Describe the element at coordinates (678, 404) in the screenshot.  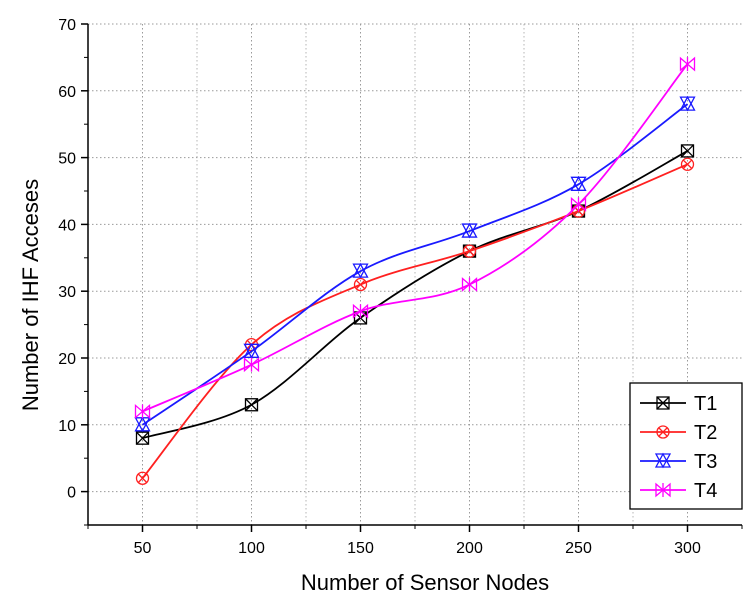
I see `legend-item-T1: T1` at that location.